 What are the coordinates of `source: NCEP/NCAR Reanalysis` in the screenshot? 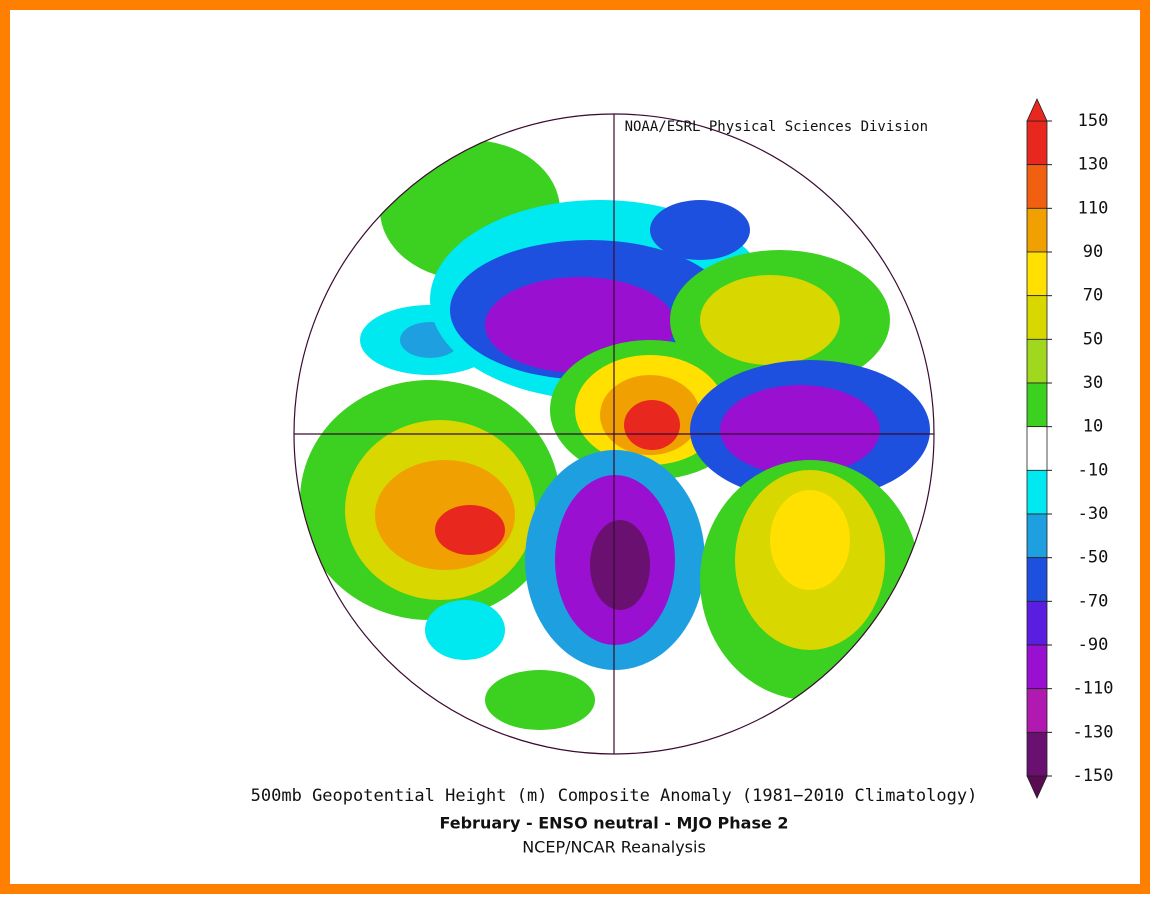 It's located at (614, 847).